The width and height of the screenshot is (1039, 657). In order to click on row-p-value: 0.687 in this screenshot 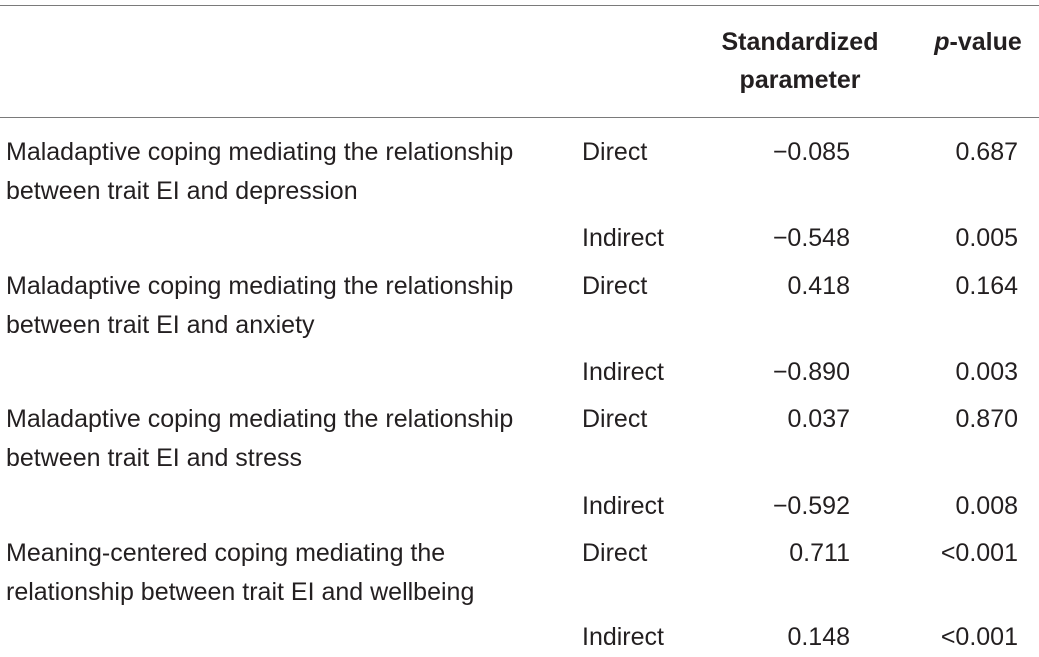, I will do `click(986, 152)`.